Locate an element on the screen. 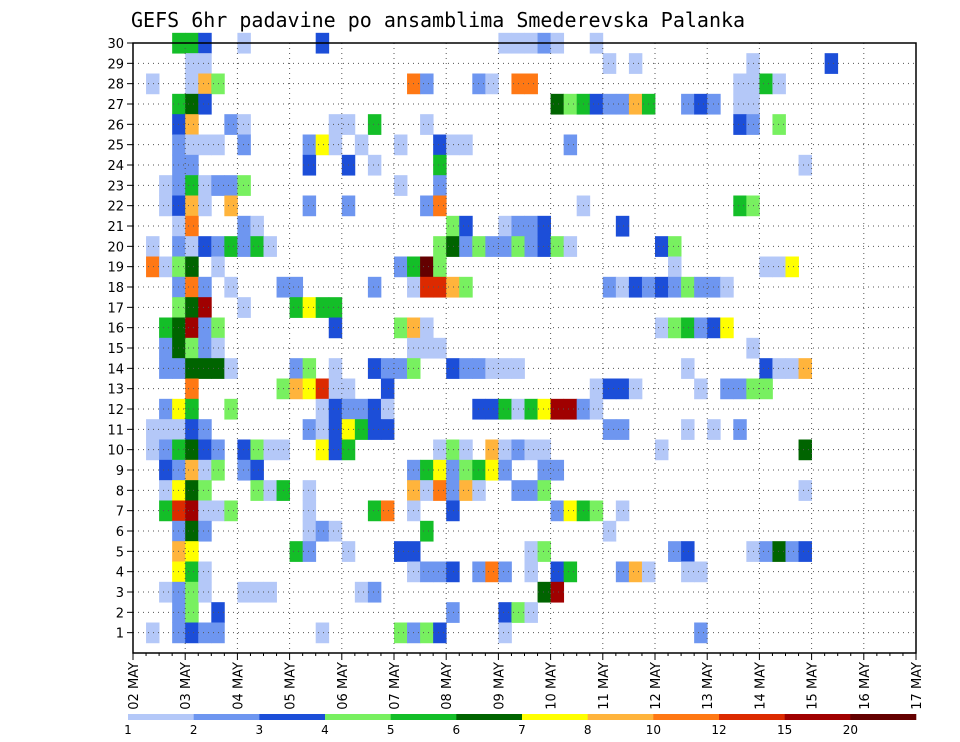 The height and width of the screenshot is (742, 960). y-tick-label: 30 is located at coordinates (115, 44).